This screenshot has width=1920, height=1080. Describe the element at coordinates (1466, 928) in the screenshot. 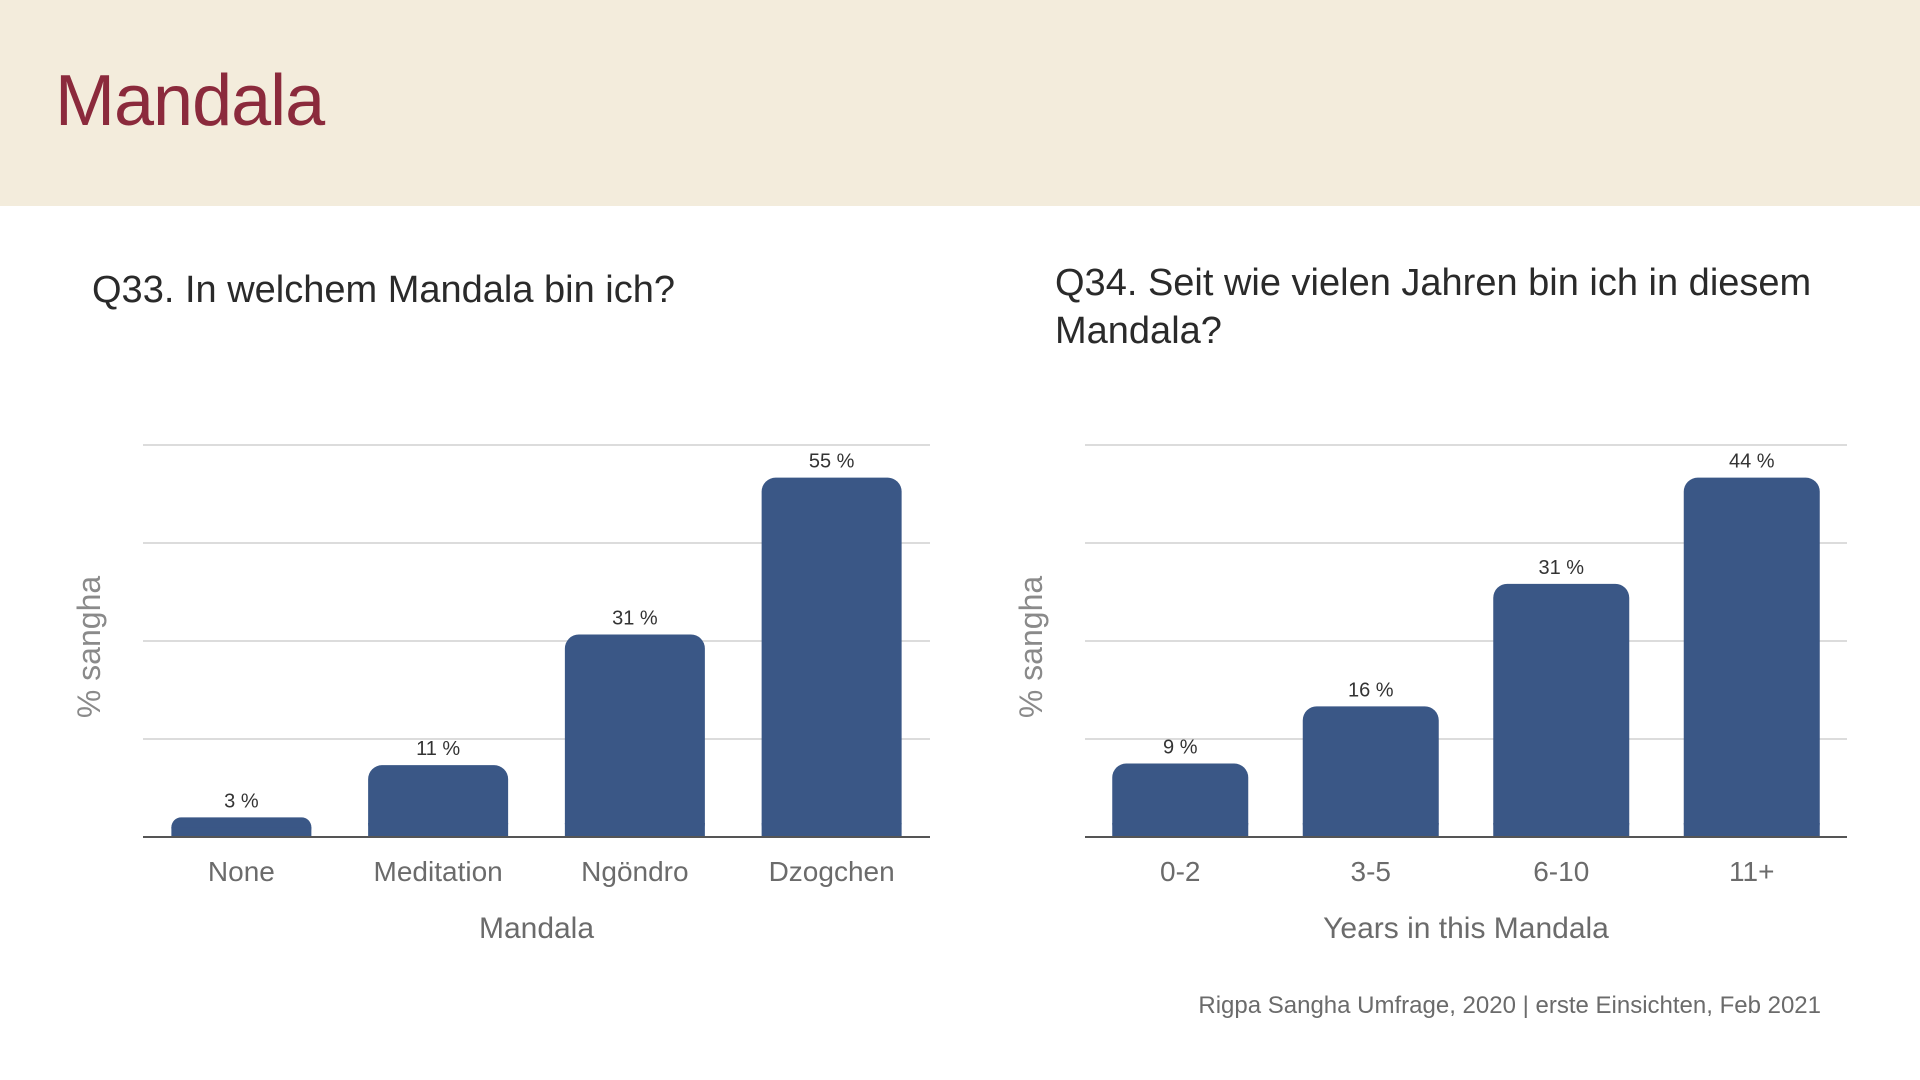

I see `x-axis-label: Years in this Mandala` at that location.